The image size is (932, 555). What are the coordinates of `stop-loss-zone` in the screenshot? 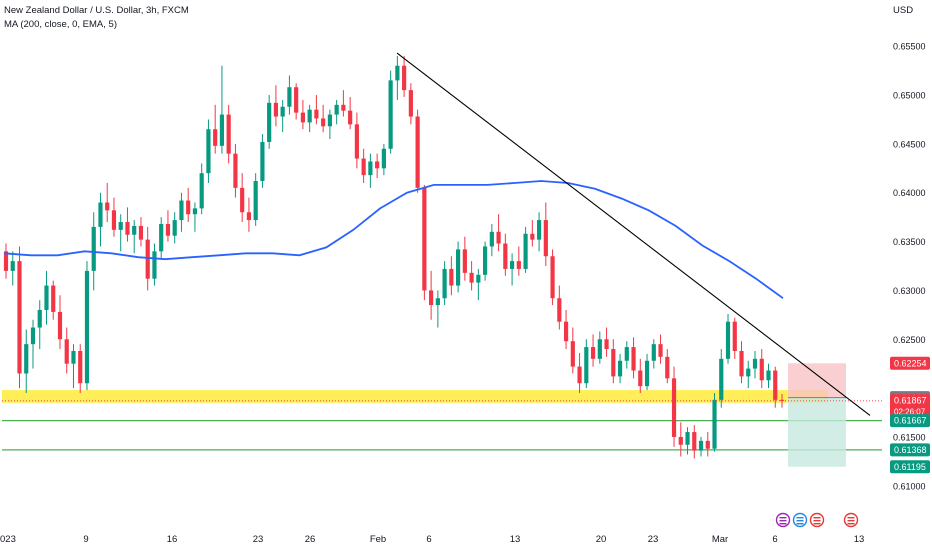 It's located at (817, 380).